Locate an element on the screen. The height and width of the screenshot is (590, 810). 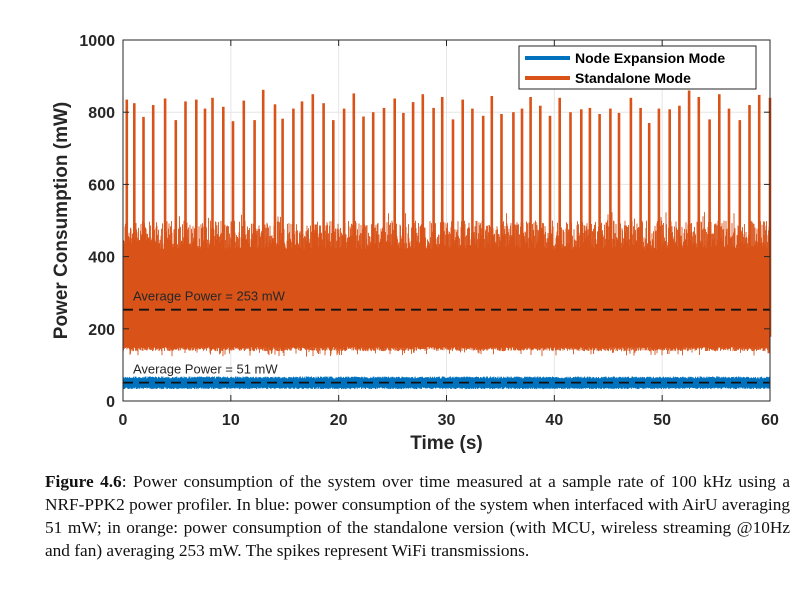
x-tick-label: 20 is located at coordinates (339, 420).